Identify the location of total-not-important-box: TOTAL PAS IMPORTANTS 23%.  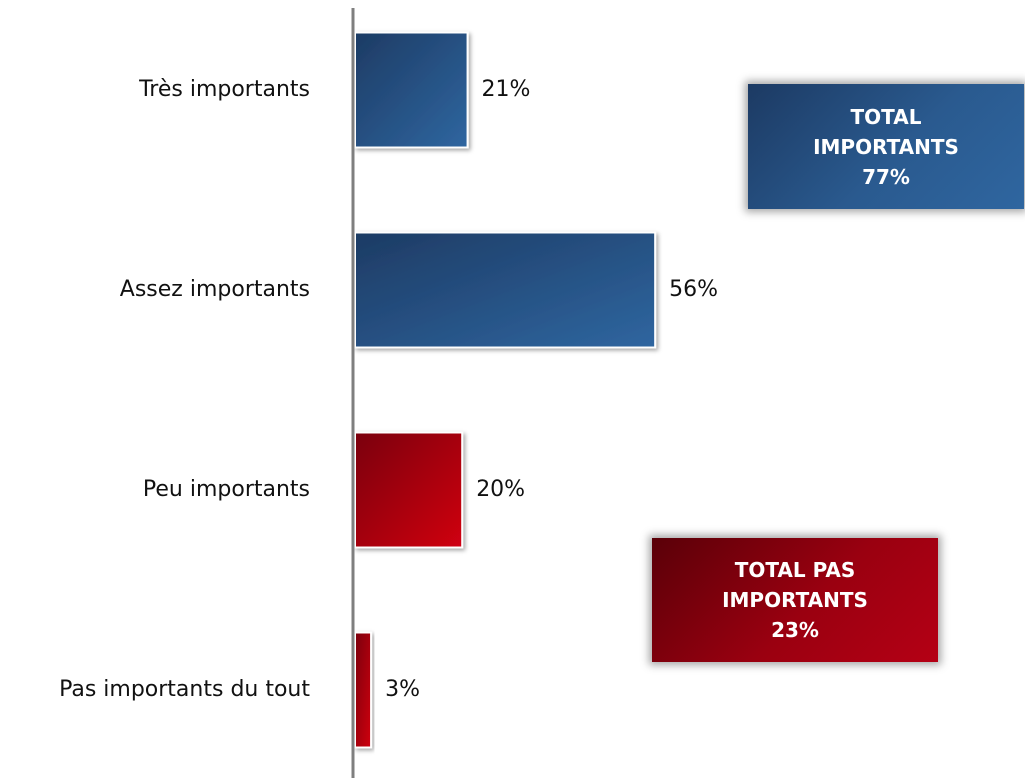
(795, 600).